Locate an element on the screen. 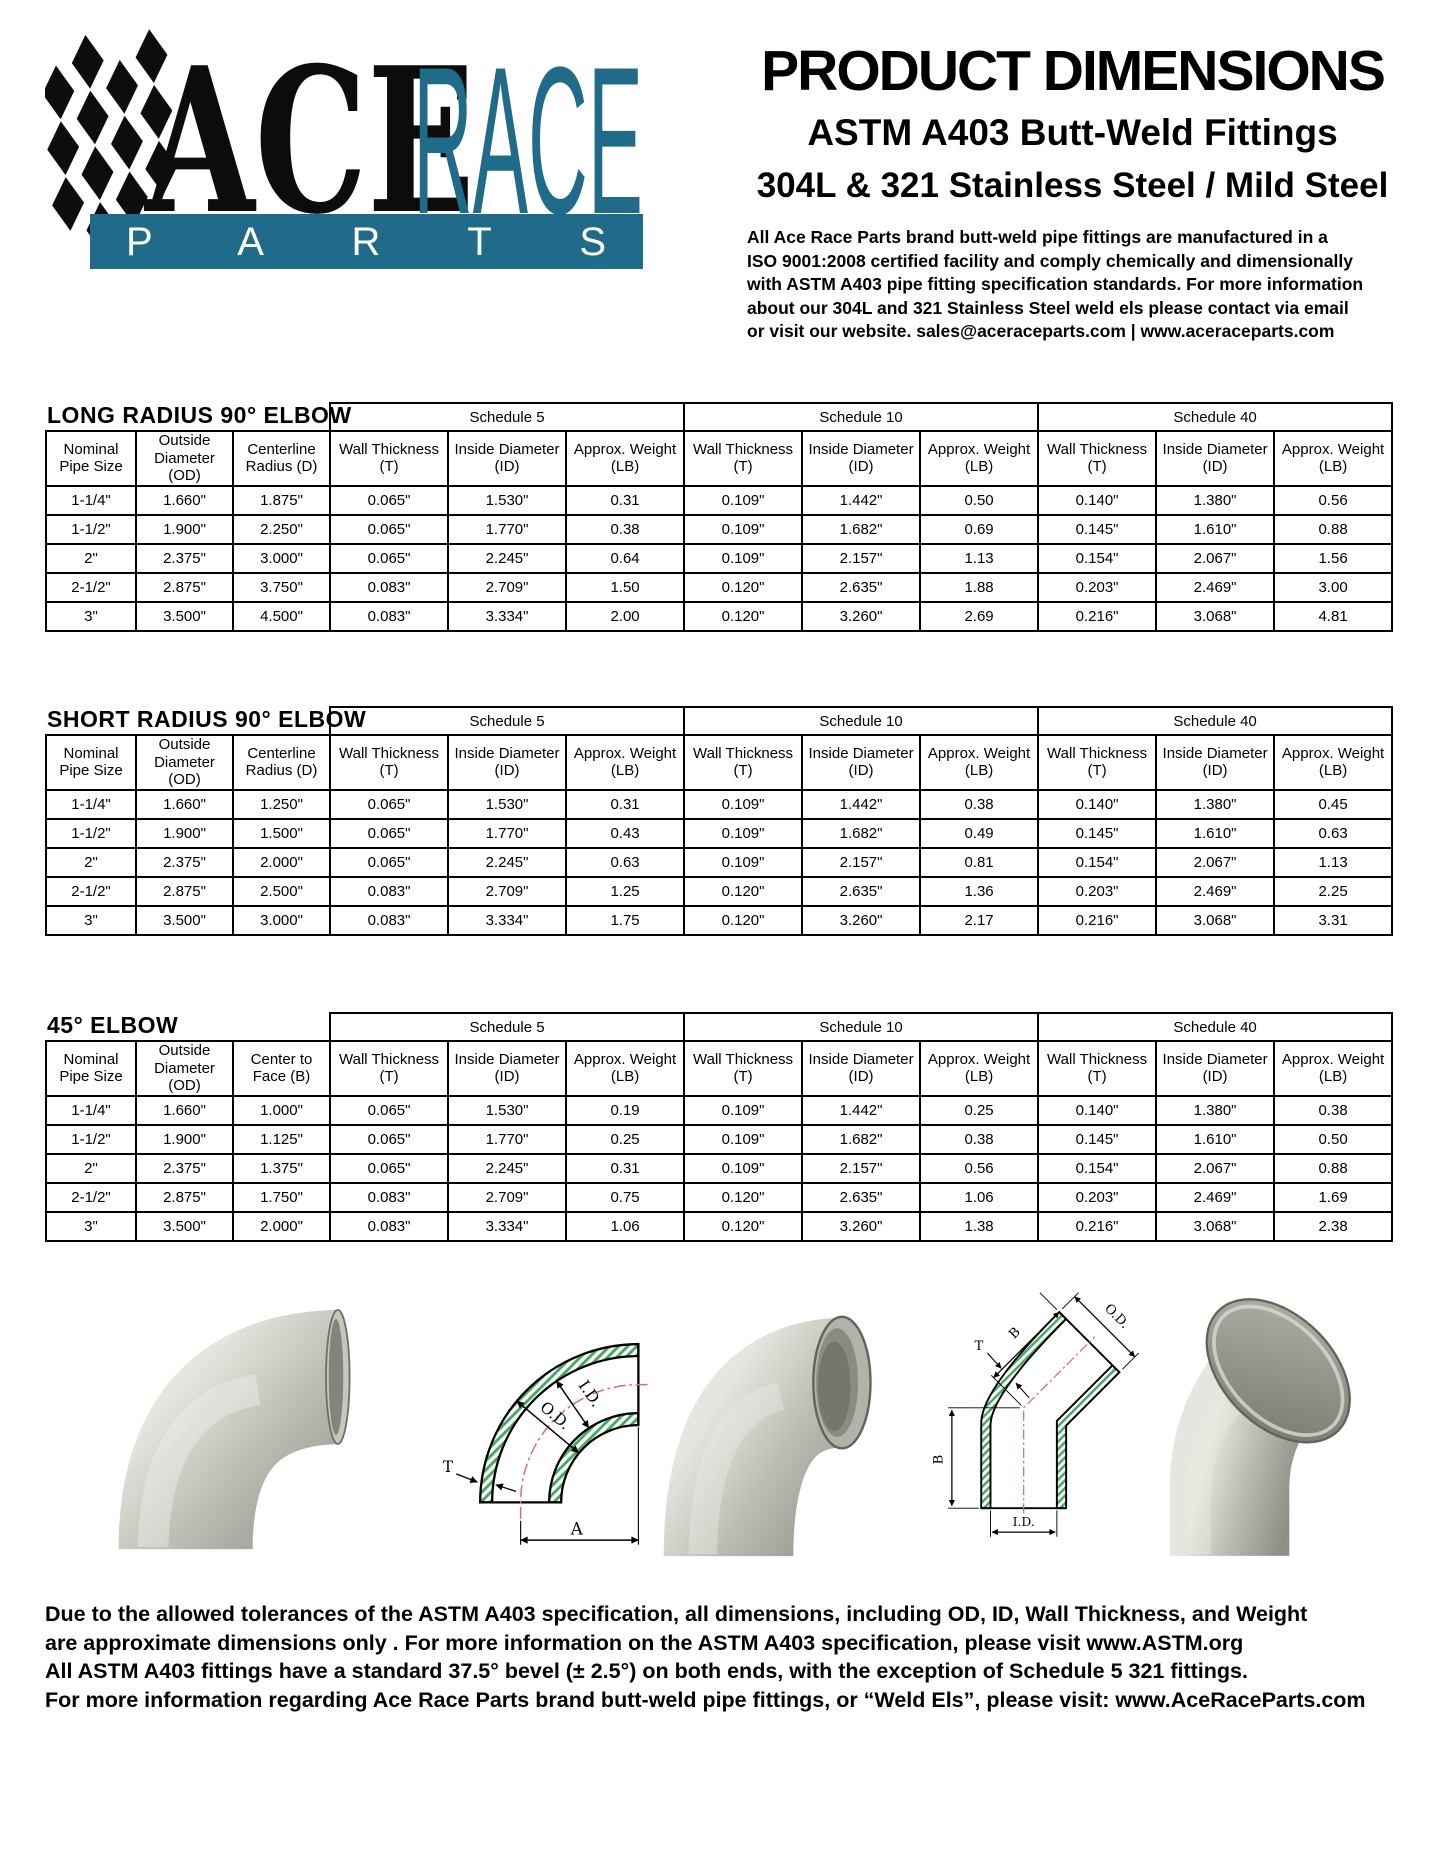  table-cell: 0.140" is located at coordinates (1097, 500).